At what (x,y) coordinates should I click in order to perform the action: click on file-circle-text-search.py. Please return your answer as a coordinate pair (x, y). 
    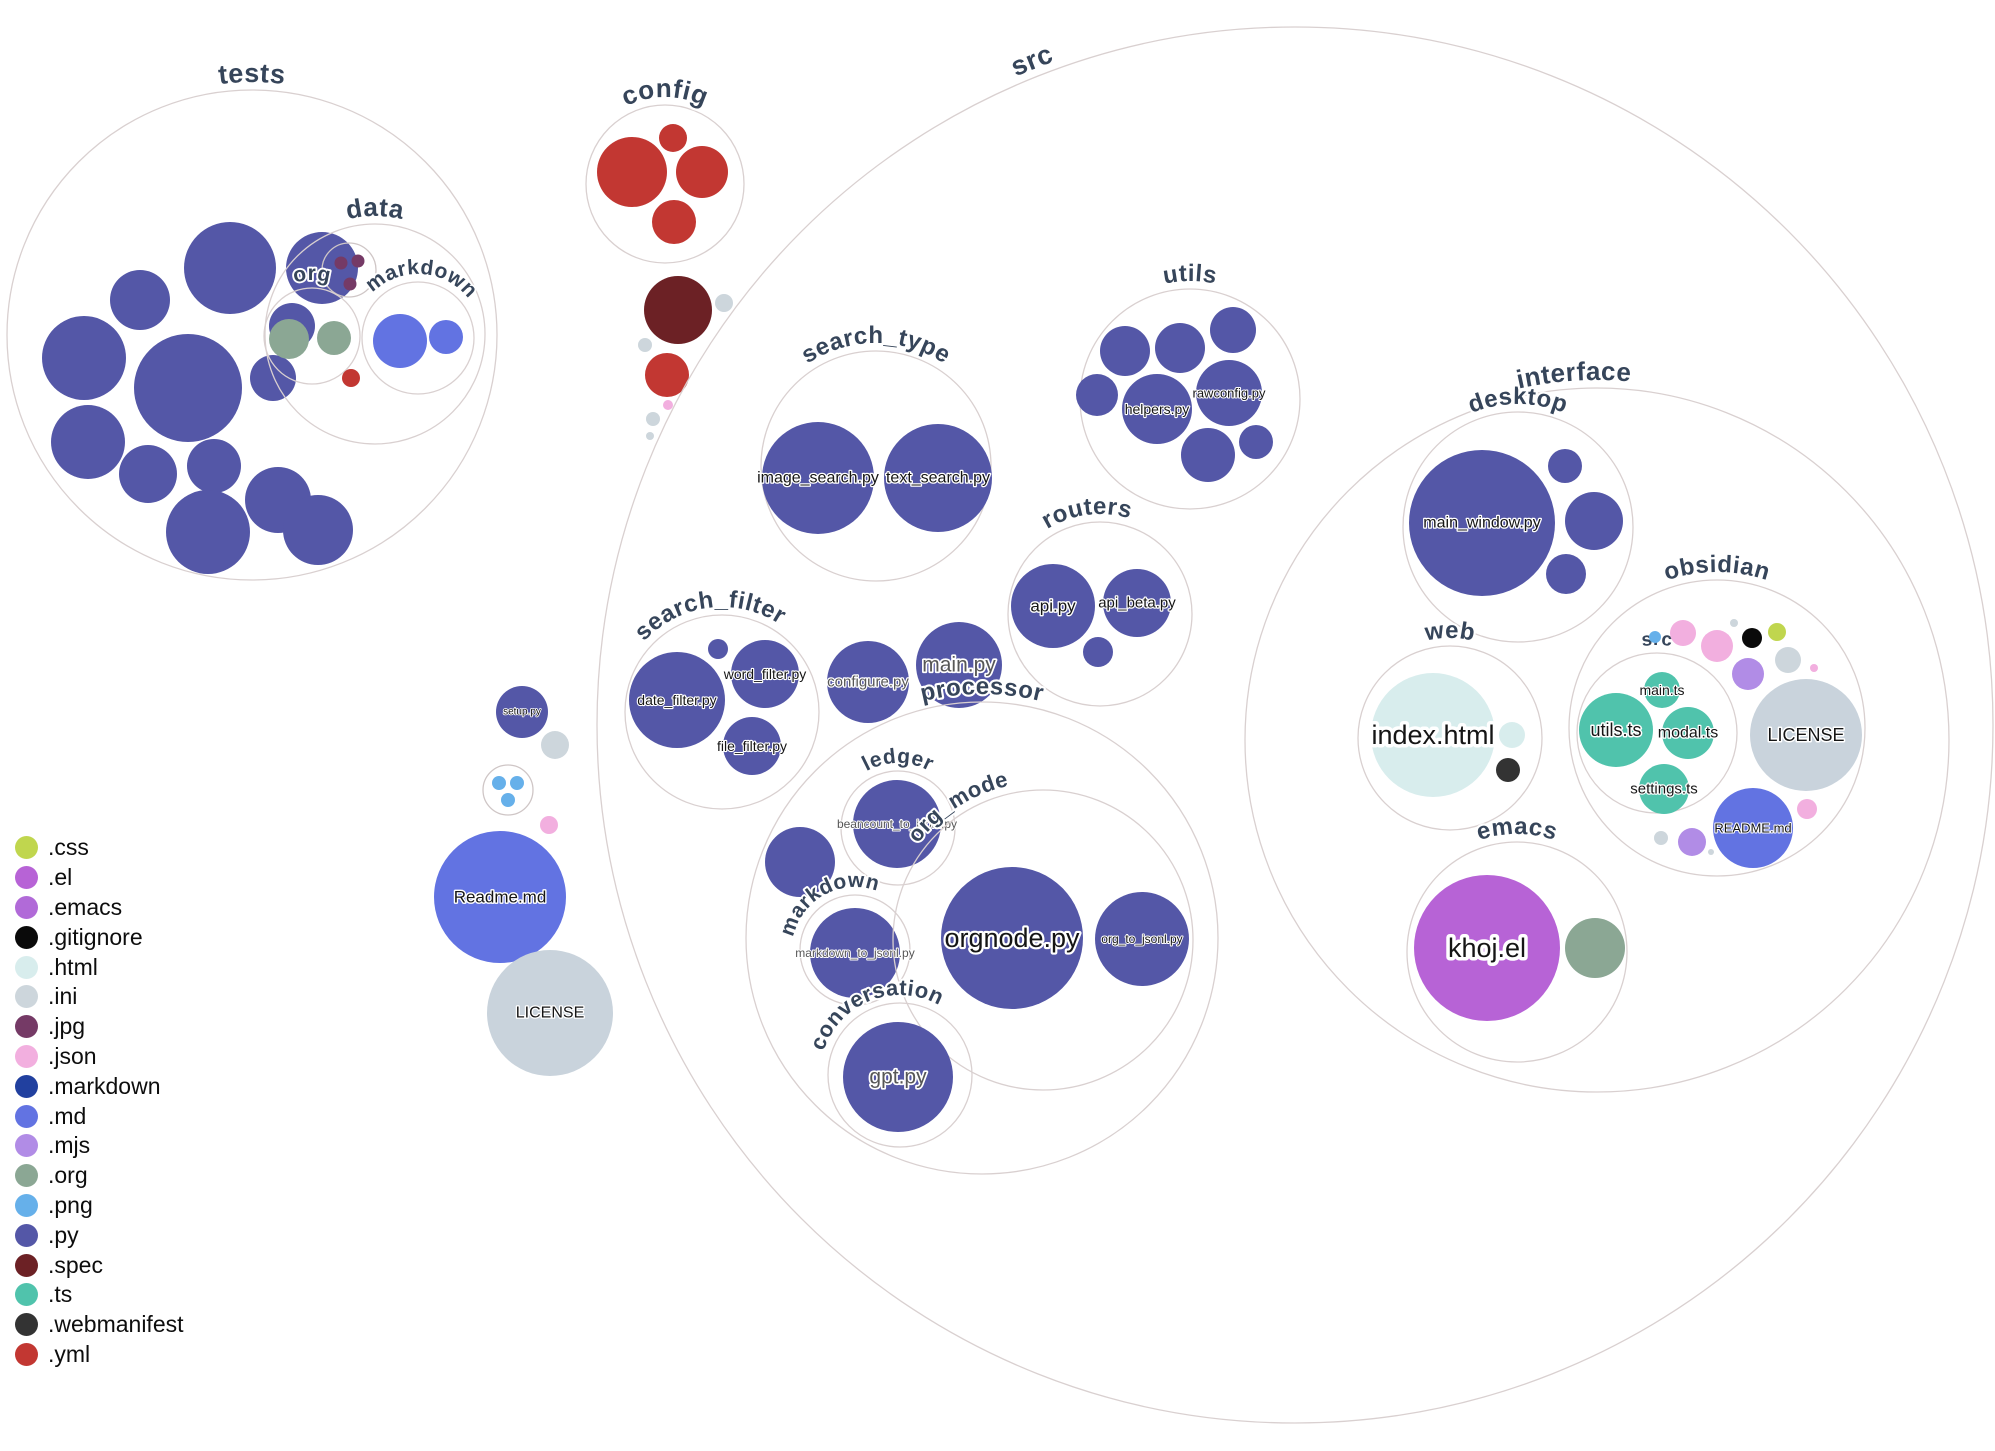
    Looking at the image, I should click on (938, 478).